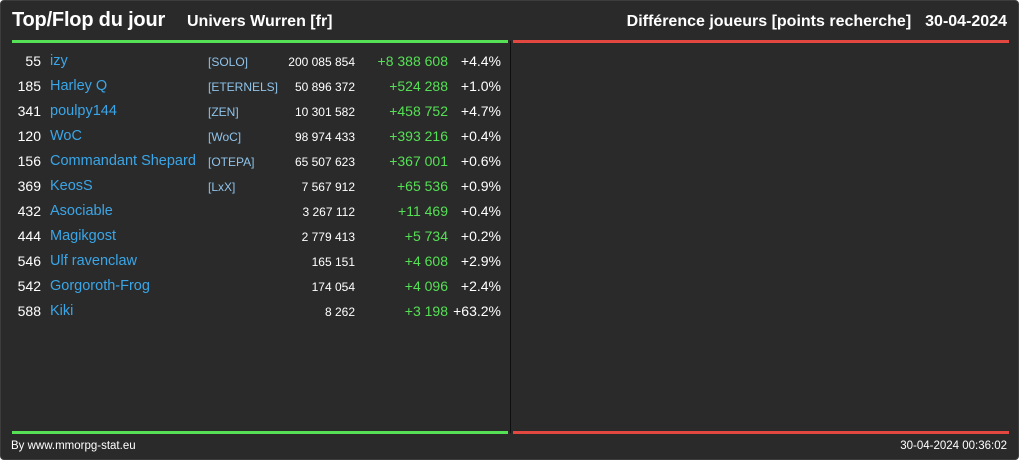 The width and height of the screenshot is (1019, 460). What do you see at coordinates (769, 21) in the screenshot?
I see `stat-label: Différence joueurs [points recherche]` at bounding box center [769, 21].